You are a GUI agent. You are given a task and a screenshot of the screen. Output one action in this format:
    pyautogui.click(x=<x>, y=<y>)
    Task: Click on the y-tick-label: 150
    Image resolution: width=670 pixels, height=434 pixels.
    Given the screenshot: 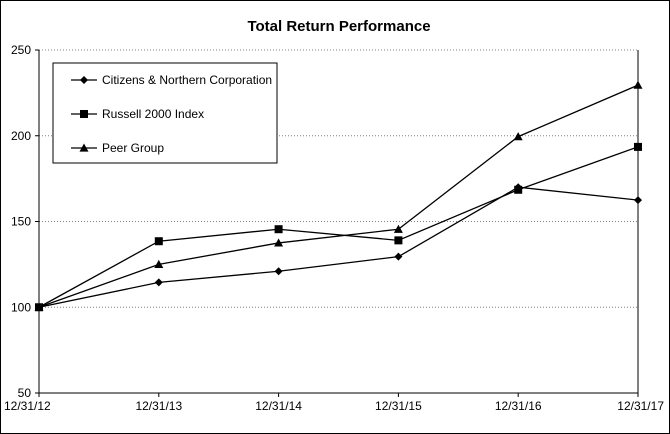 What is the action you would take?
    pyautogui.click(x=21, y=222)
    